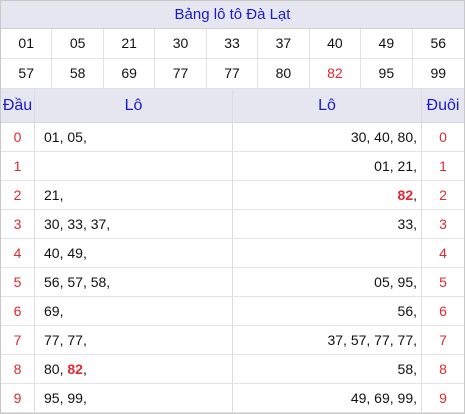  Describe the element at coordinates (27, 44) in the screenshot. I see `number-cell: 01` at that location.